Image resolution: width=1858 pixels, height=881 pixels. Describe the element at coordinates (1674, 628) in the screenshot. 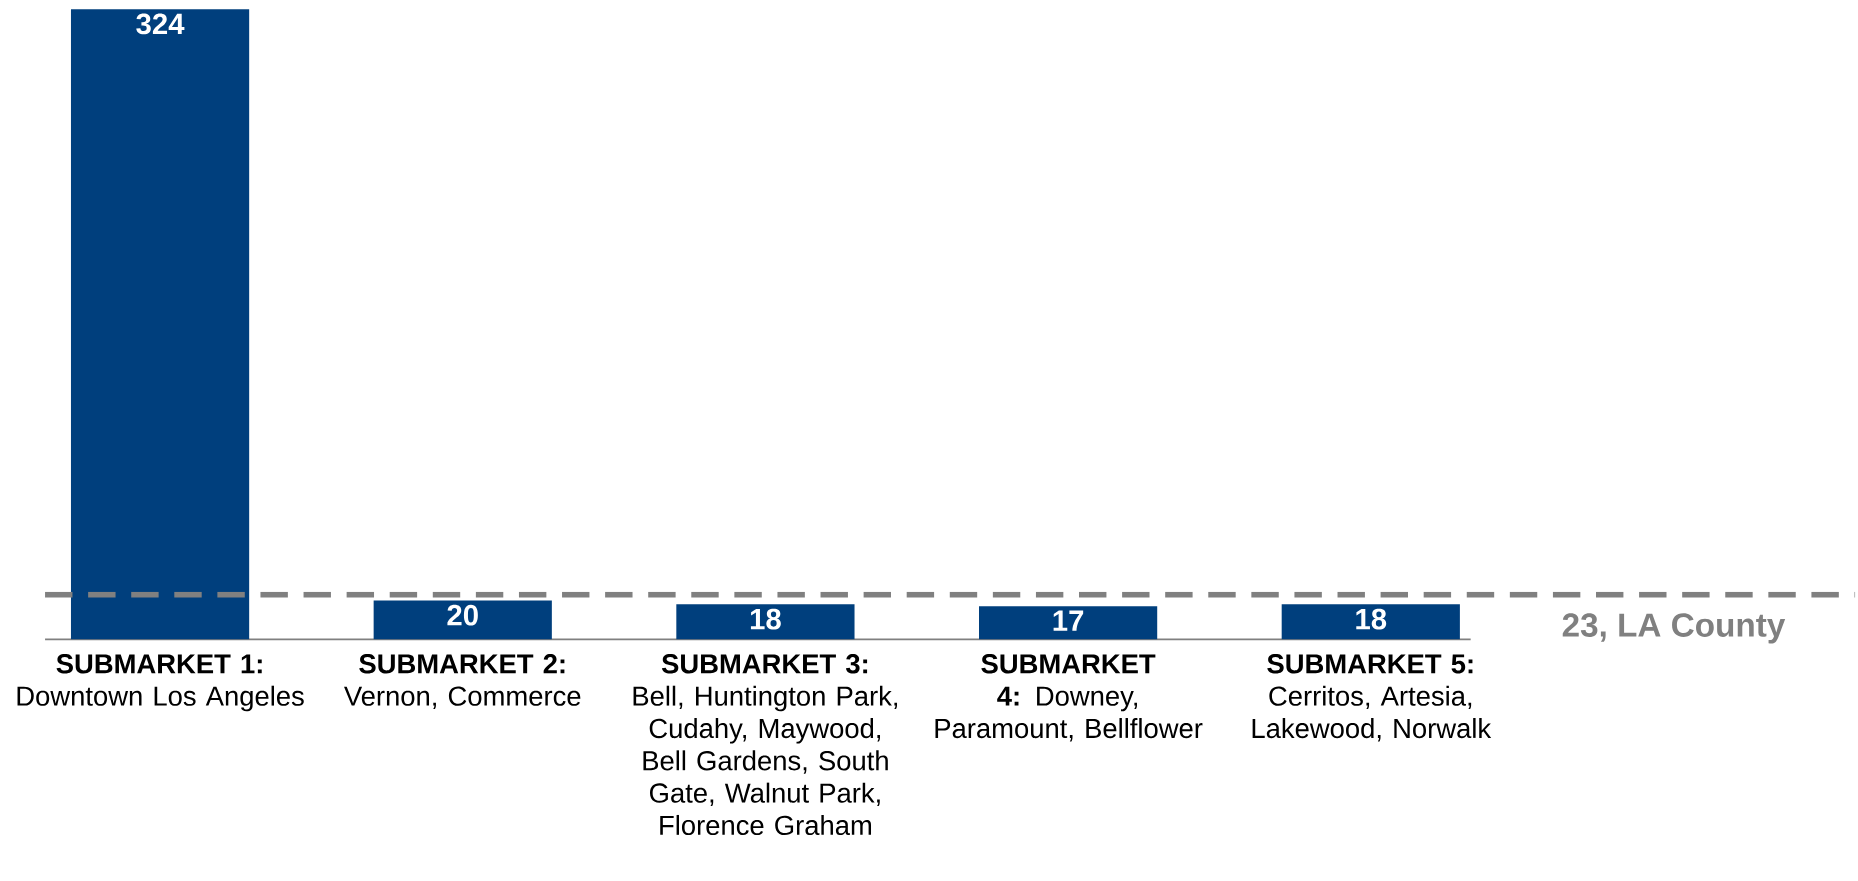

I see `ref-line-label: 23, LA County` at that location.